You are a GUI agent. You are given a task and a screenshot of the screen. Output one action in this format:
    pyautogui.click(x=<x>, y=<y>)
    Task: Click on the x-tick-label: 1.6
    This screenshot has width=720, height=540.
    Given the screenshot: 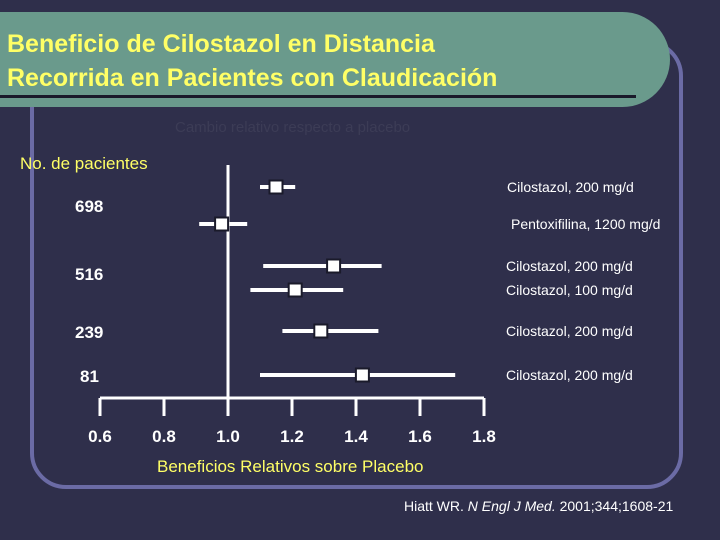 What is the action you would take?
    pyautogui.click(x=420, y=436)
    